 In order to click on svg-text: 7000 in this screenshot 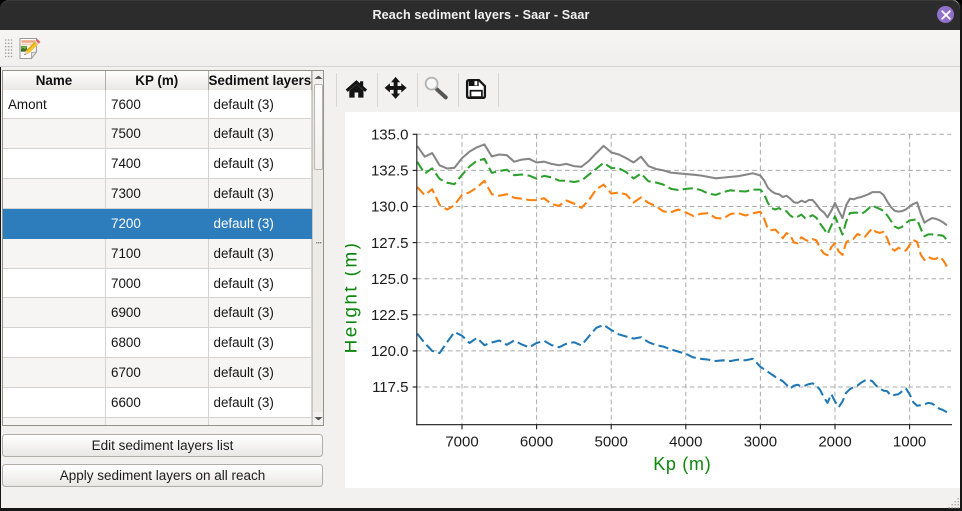, I will do `click(461, 442)`.